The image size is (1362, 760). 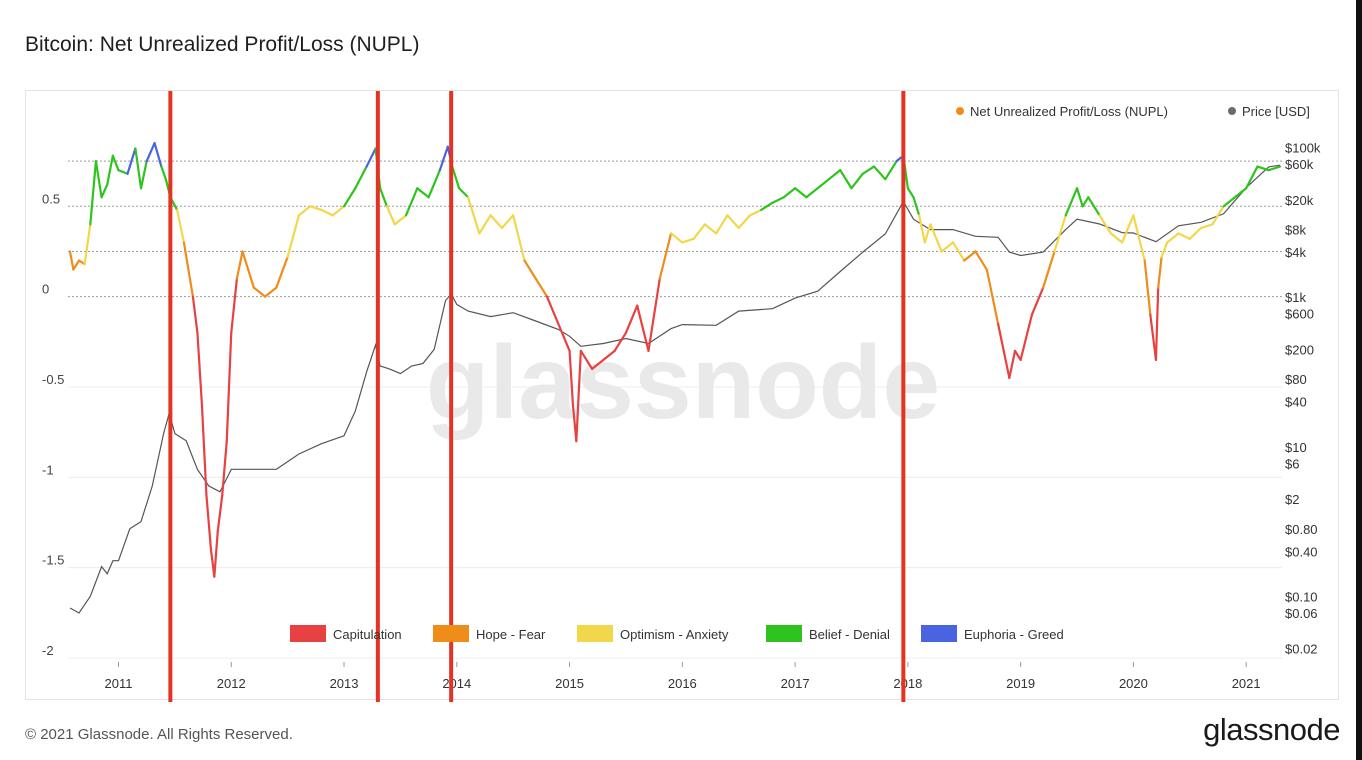 What do you see at coordinates (1014, 634) in the screenshot?
I see `zone-legend-label: Euphoria - Greed` at bounding box center [1014, 634].